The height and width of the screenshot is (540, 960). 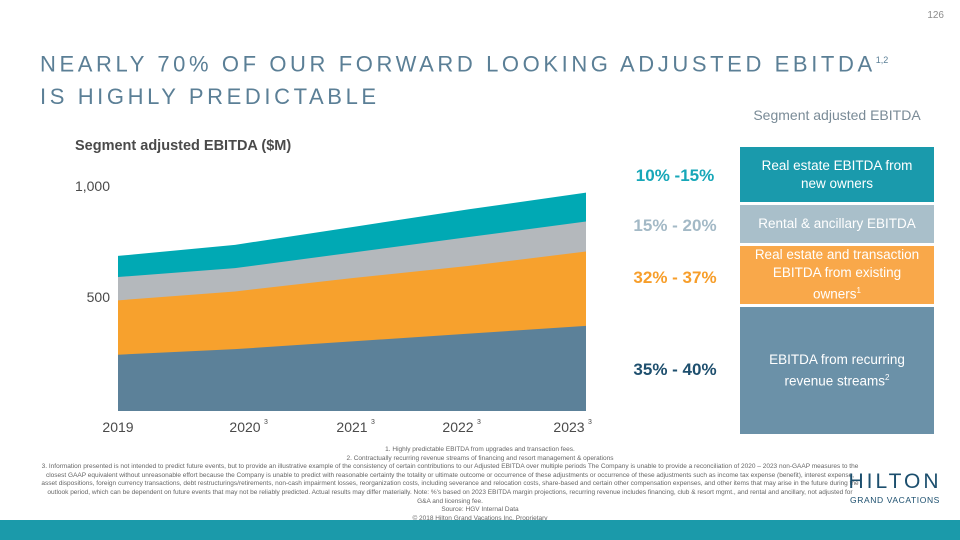 I want to click on pct-rental-ancillary: 15% - 20%, so click(x=675, y=225).